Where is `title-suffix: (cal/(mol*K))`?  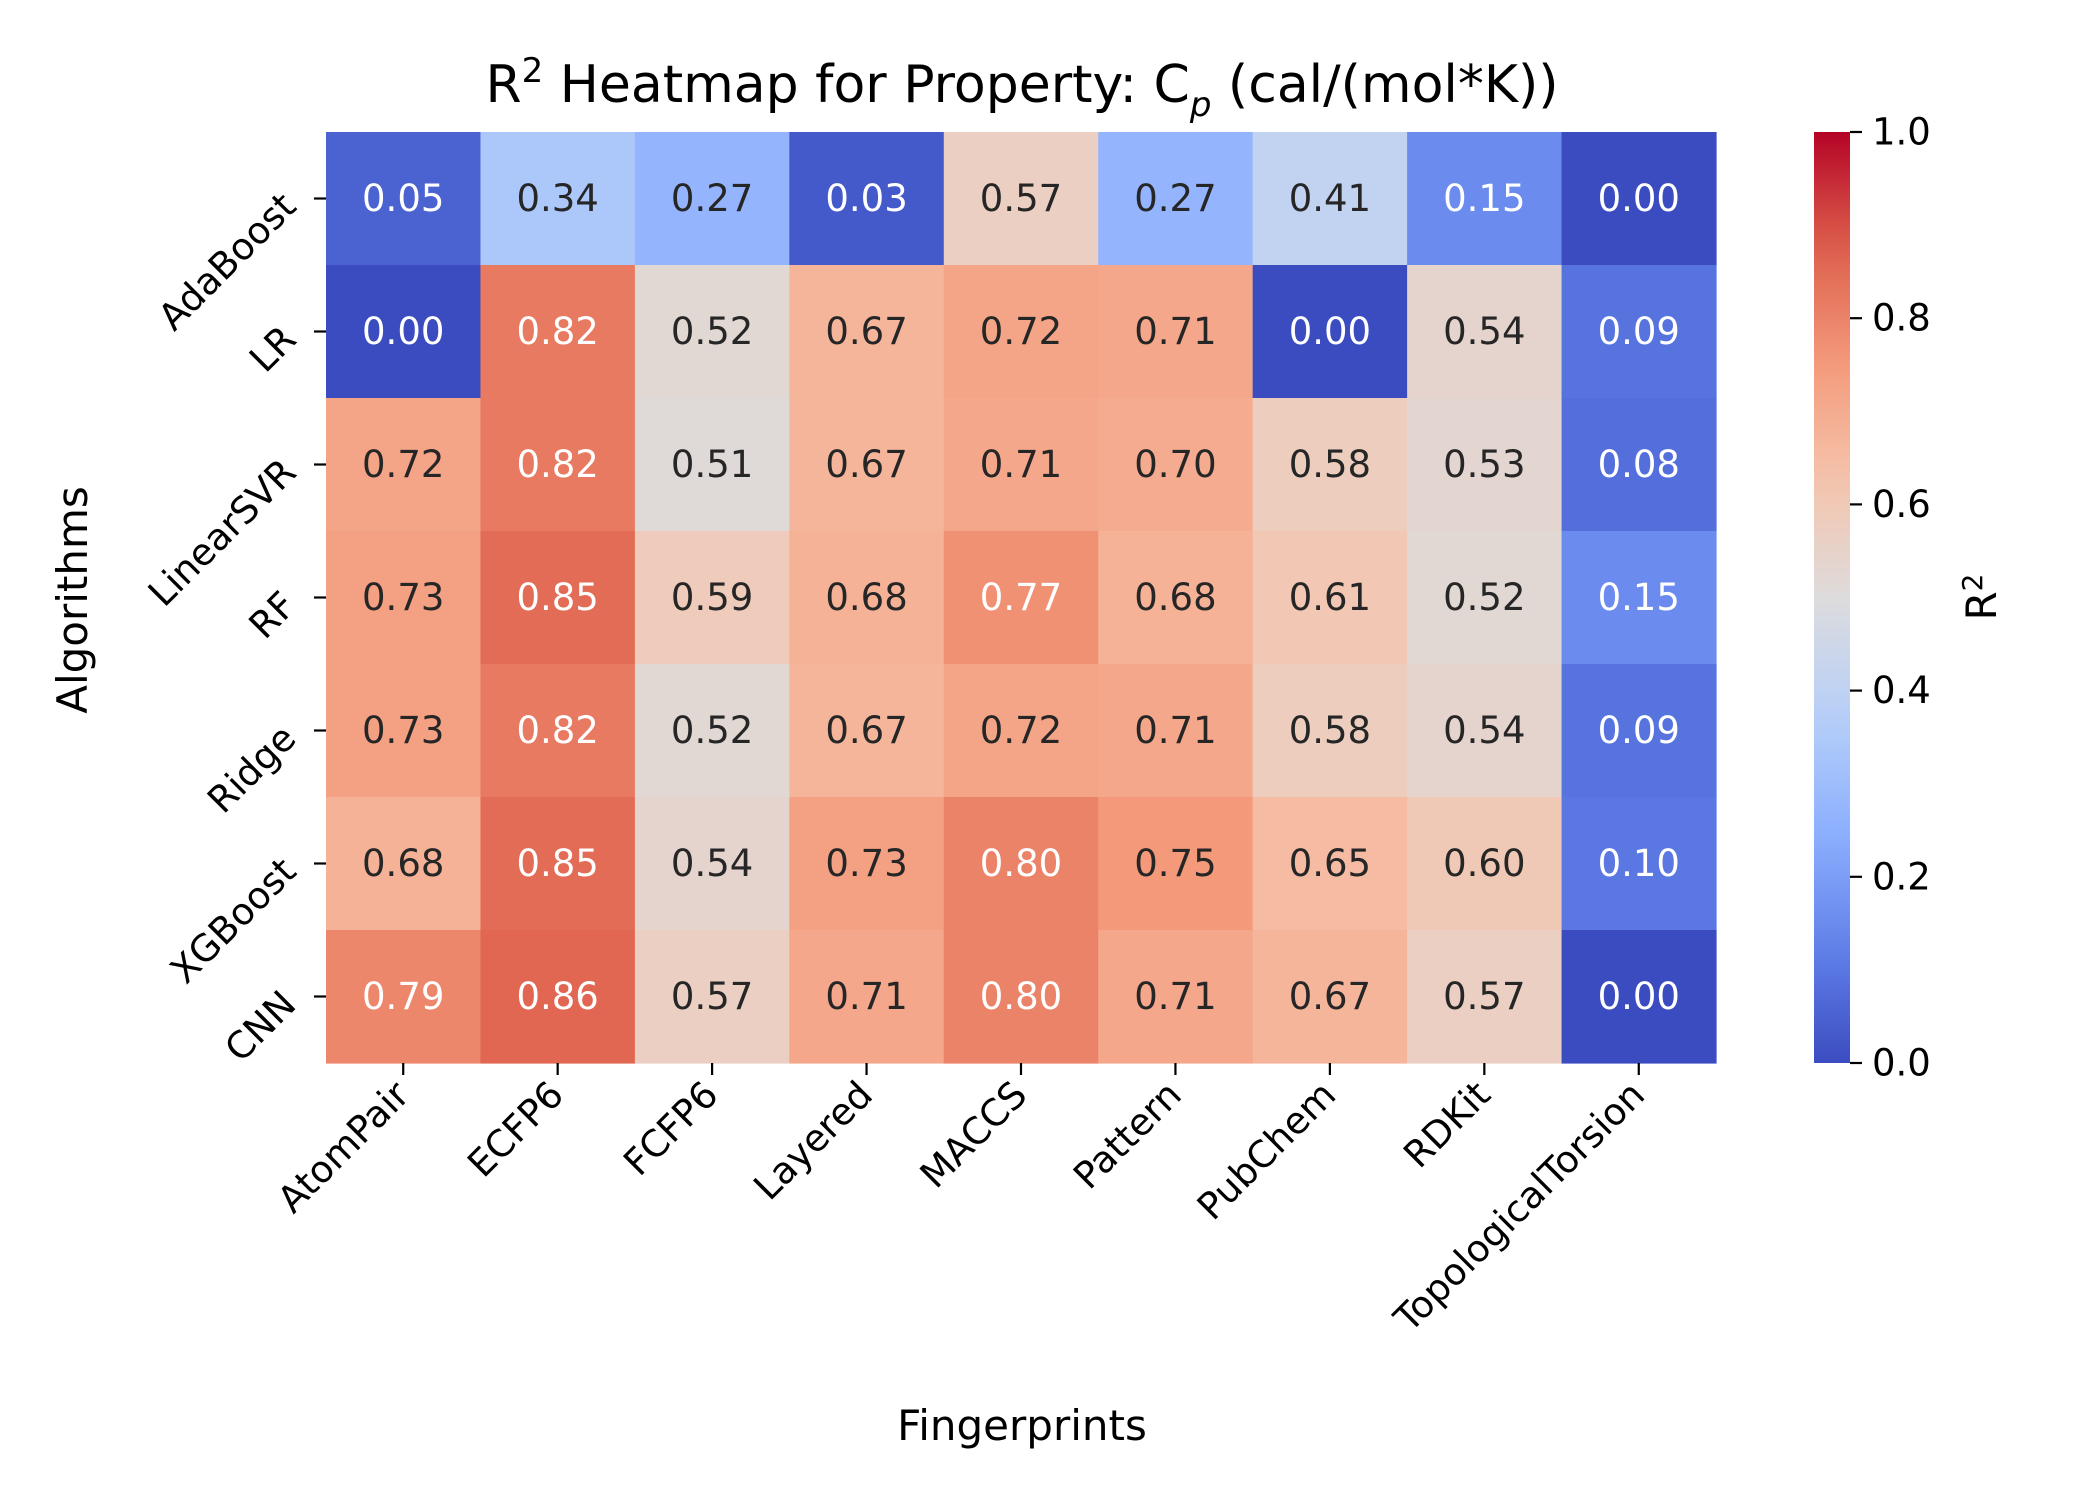
title-suffix: (cal/(mol*K)) is located at coordinates (1384, 85).